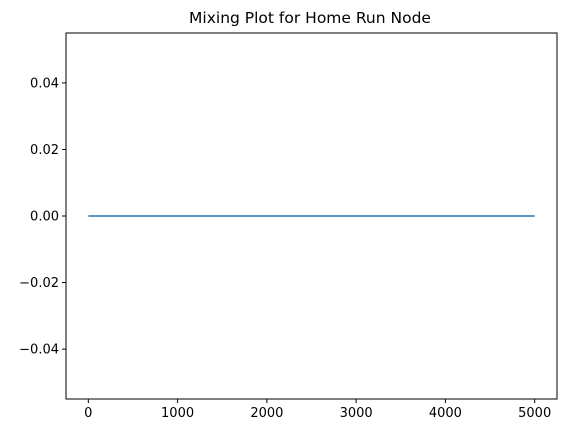 Image resolution: width=567 pixels, height=435 pixels. I want to click on y-tick-label: 0.02, so click(44, 150).